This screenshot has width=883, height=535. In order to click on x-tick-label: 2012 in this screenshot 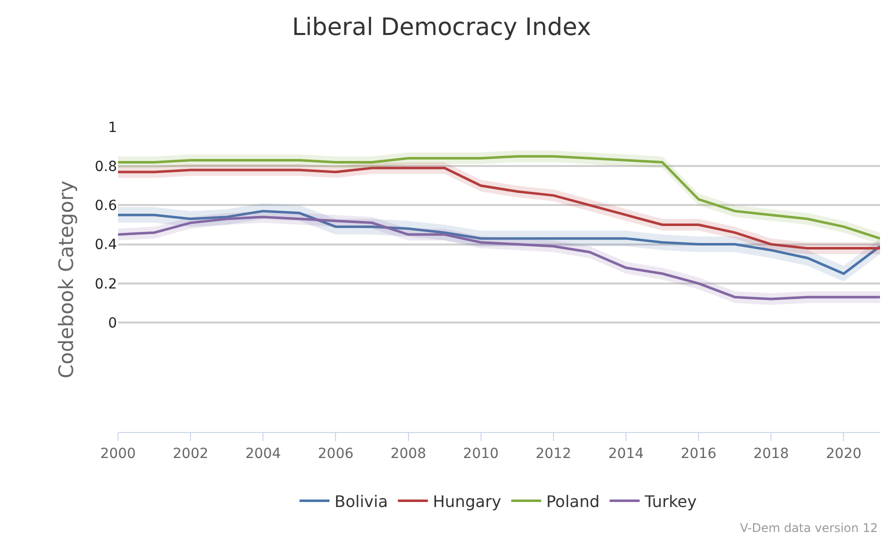, I will do `click(554, 454)`.